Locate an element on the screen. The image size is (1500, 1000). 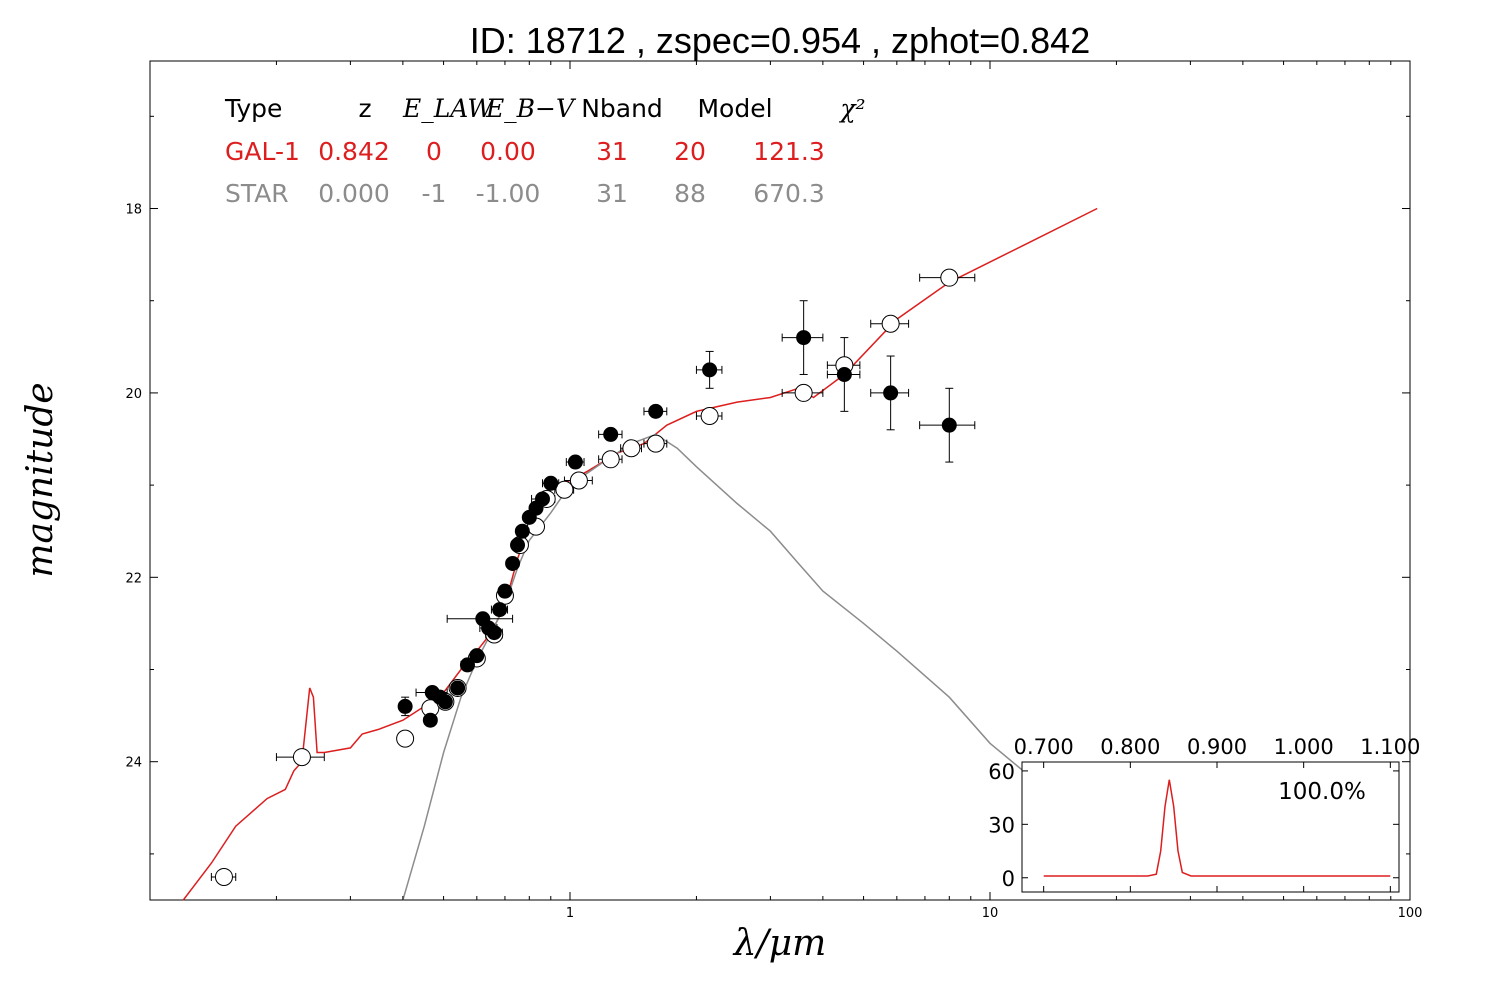
table-cell: -1 is located at coordinates (434, 193).